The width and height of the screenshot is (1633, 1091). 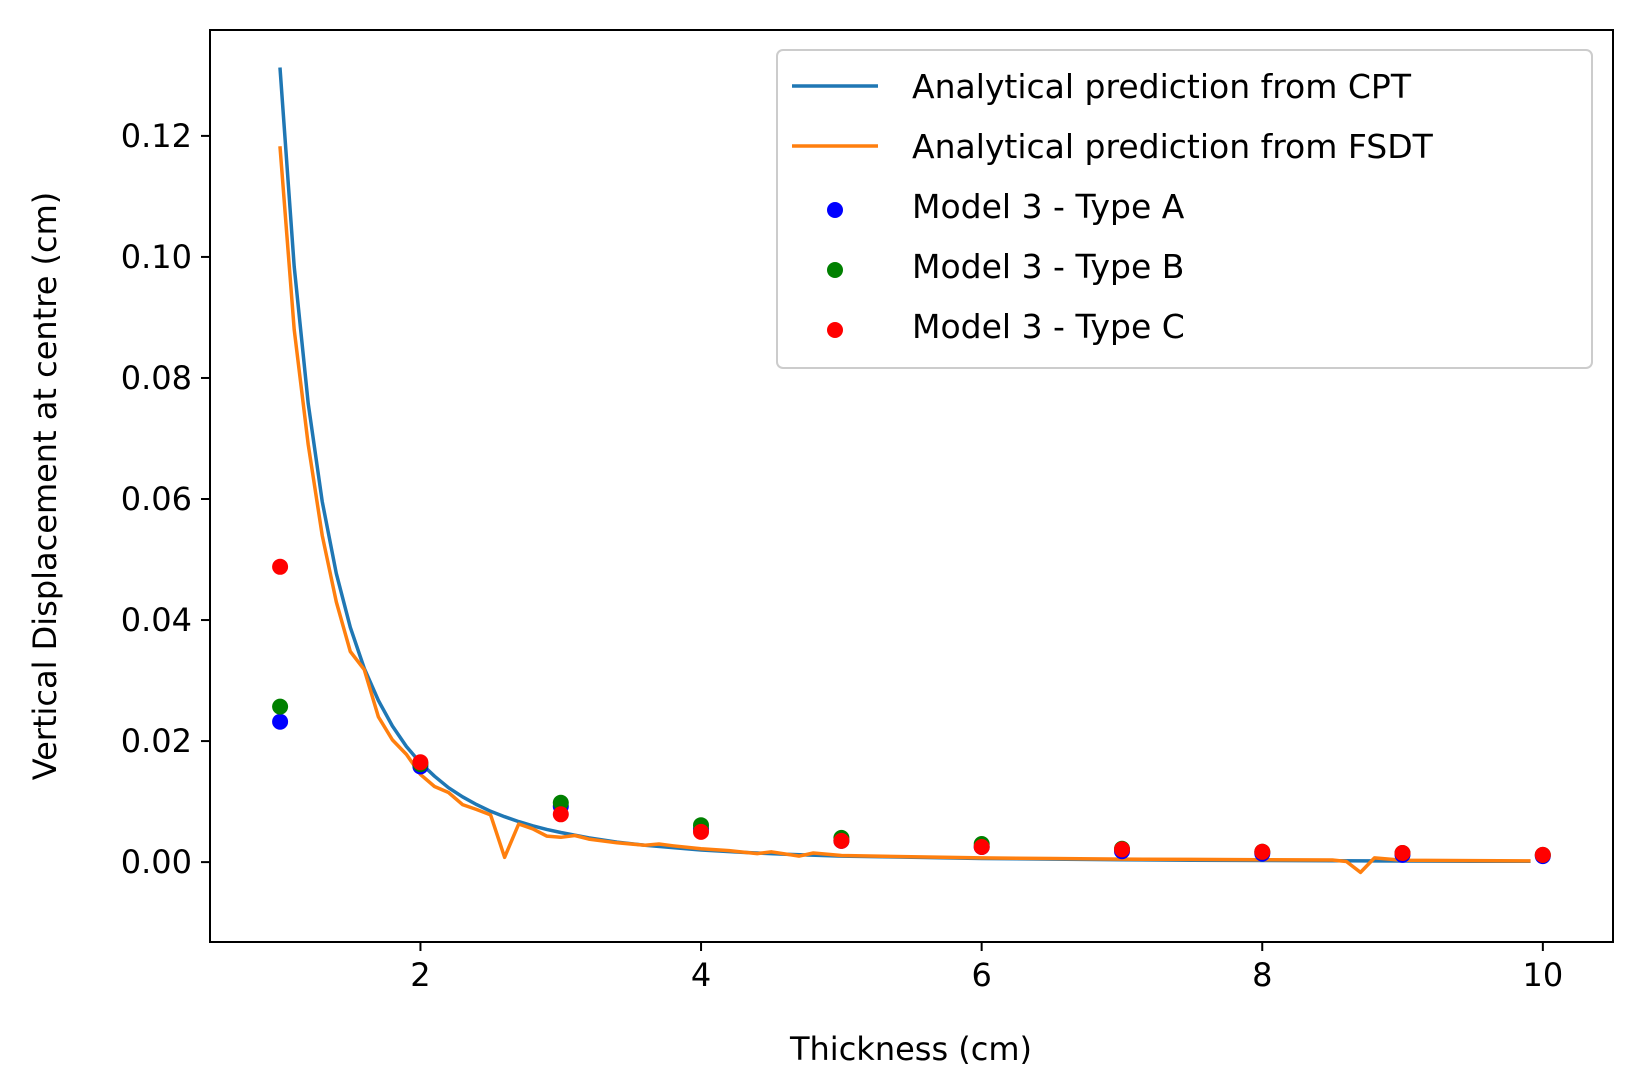 I want to click on y-axis-ticks: 0.00 0.02 0.04 0.06 0.08 0.10 0.12, so click(x=165, y=499).